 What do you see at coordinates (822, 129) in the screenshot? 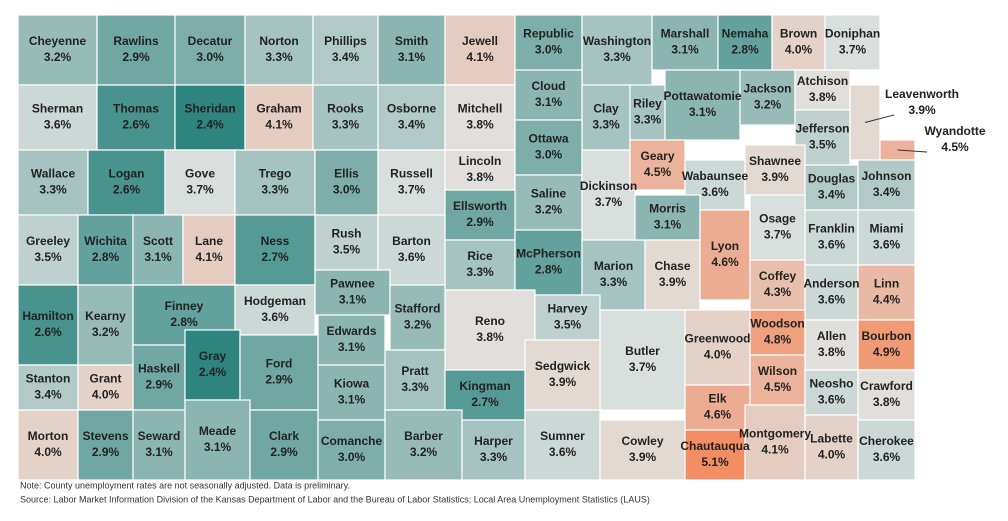
I see `county-name: Jefferson` at bounding box center [822, 129].